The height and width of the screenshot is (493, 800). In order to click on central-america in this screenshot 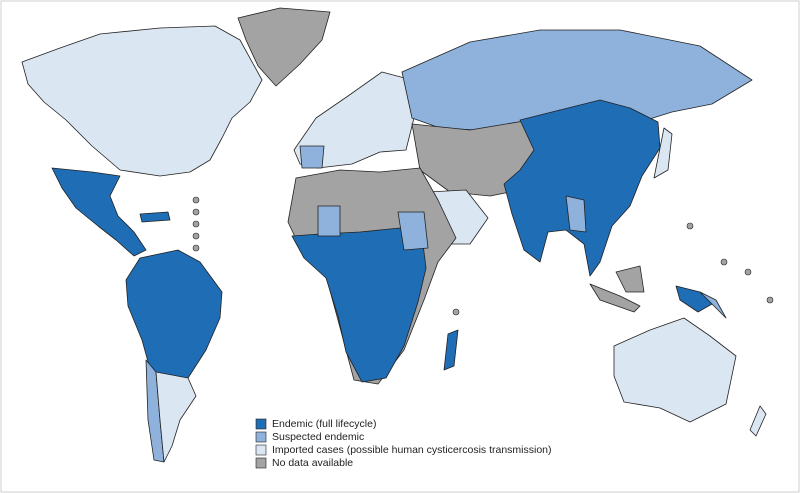, I will do `click(99, 212)`.